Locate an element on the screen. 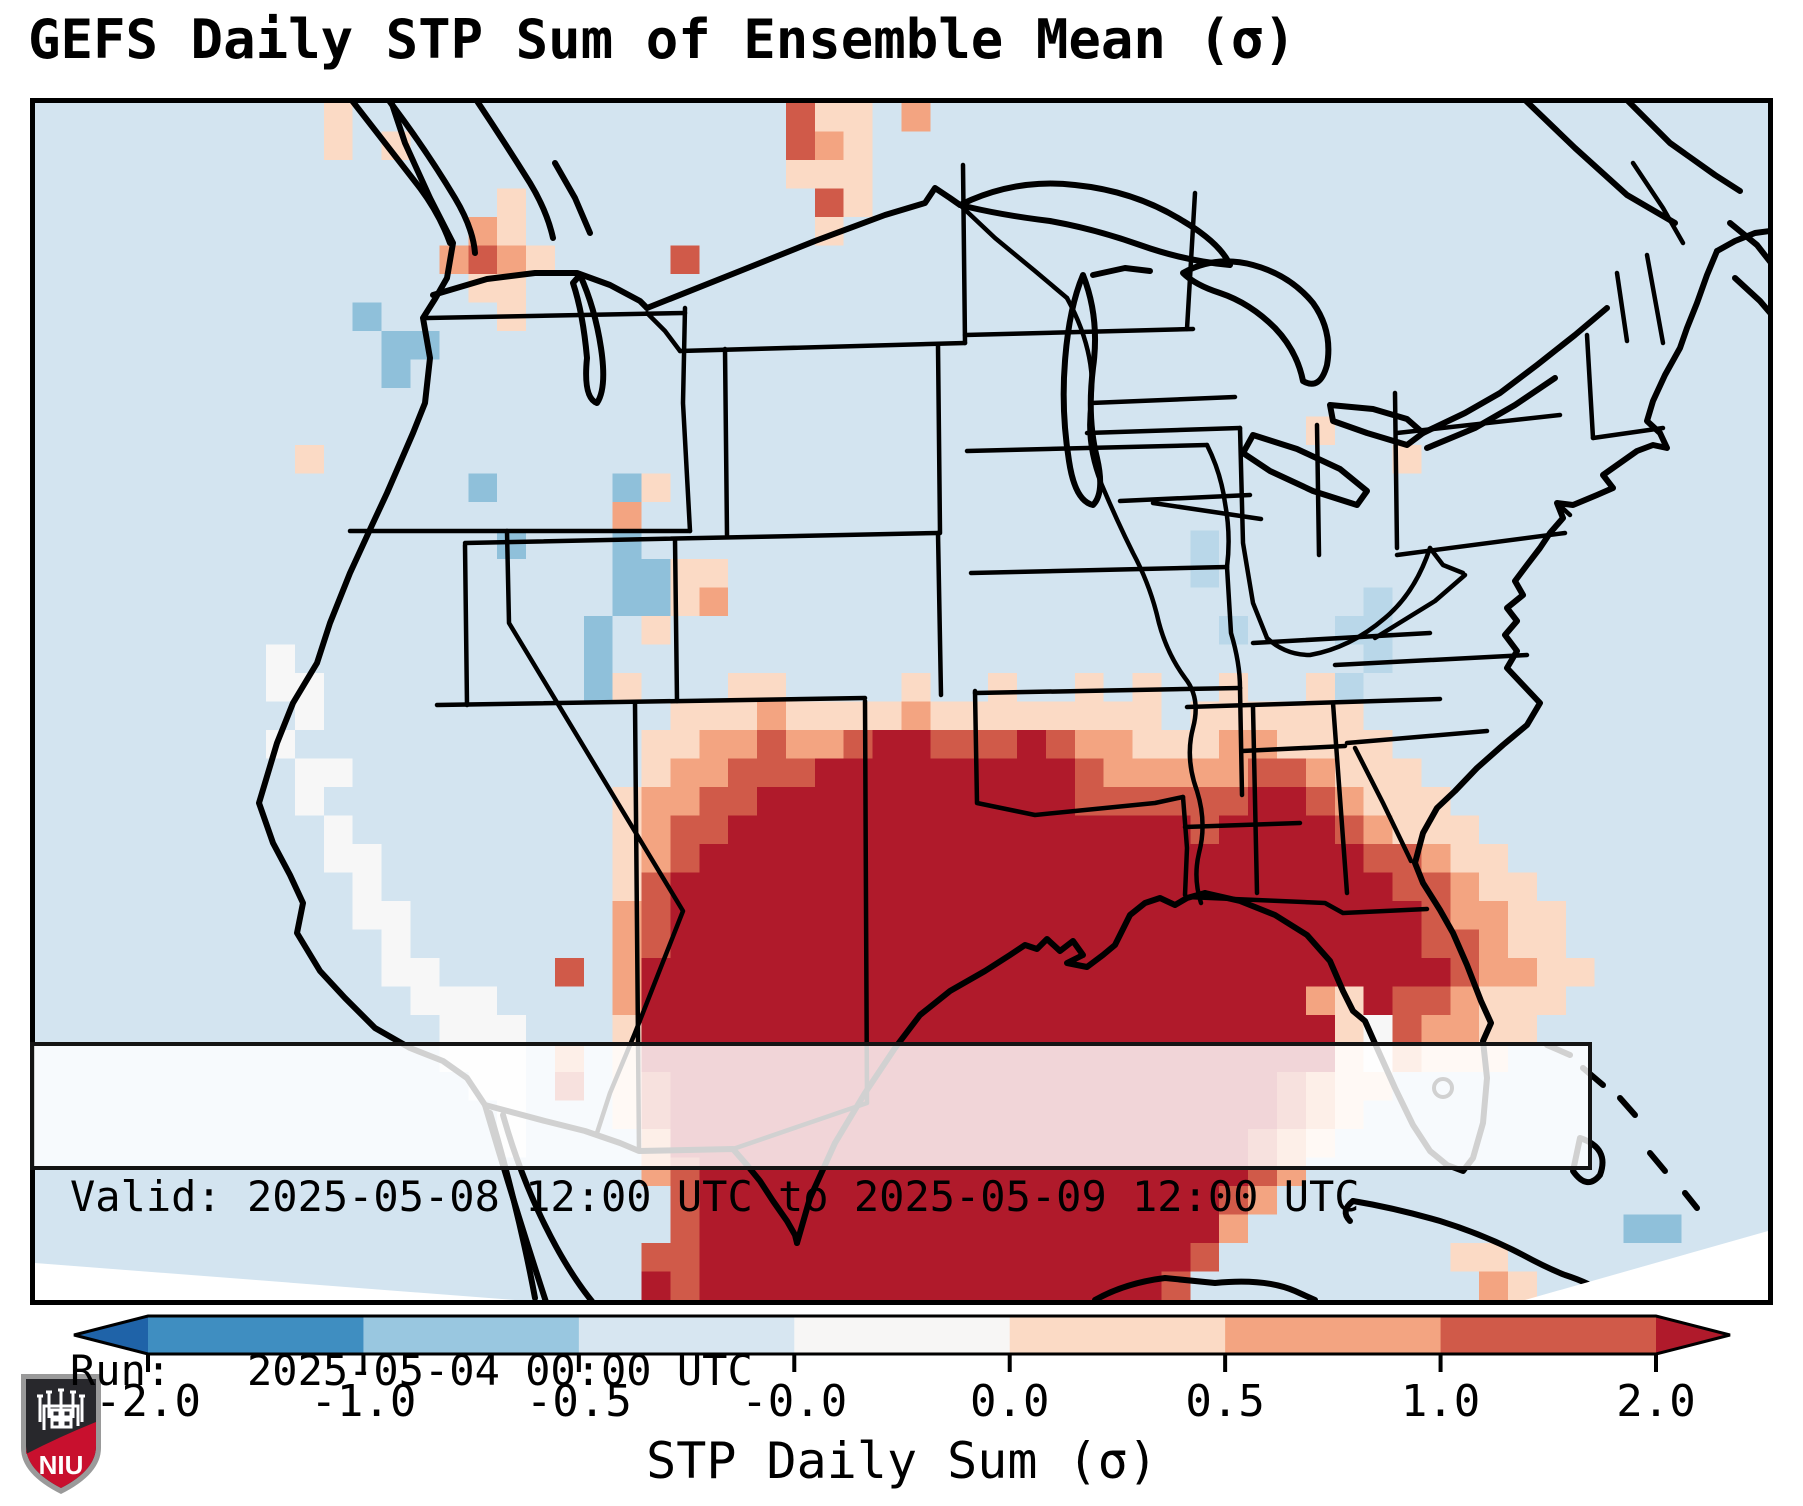  colorbar is located at coordinates (902, 1343).